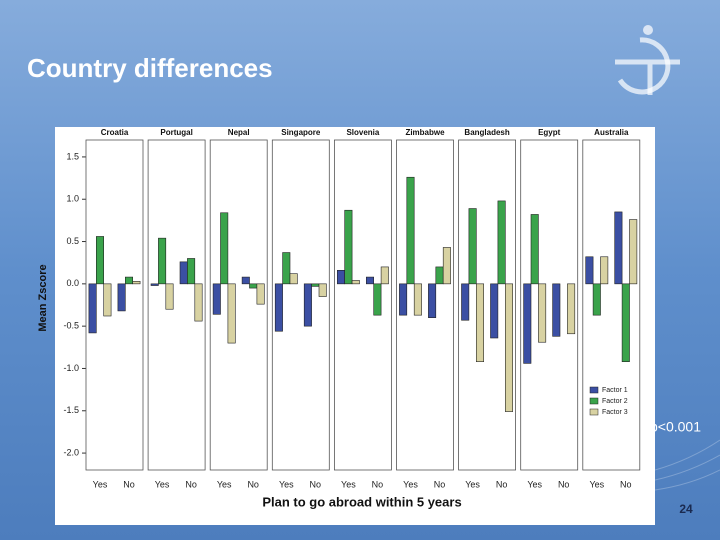  I want to click on y-tick-label: -0.5, so click(71, 326).